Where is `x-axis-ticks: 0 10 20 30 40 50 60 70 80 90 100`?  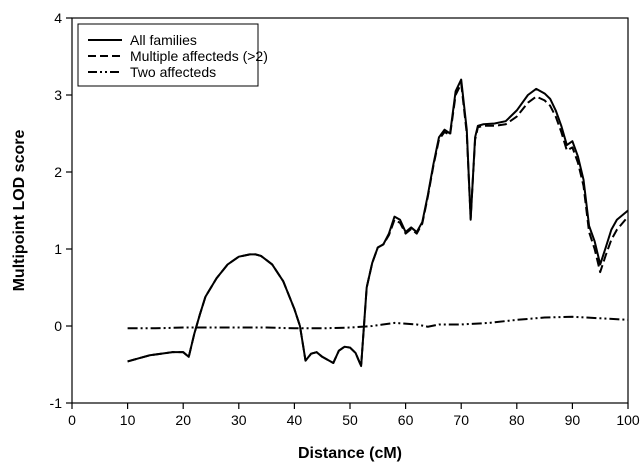
x-axis-ticks: 0 10 20 30 40 50 60 70 80 90 100 is located at coordinates (354, 415).